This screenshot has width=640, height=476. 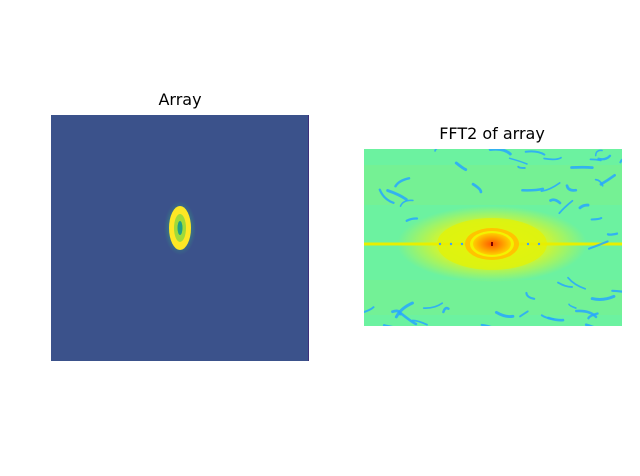 I want to click on ellipse-core, so click(x=180, y=228).